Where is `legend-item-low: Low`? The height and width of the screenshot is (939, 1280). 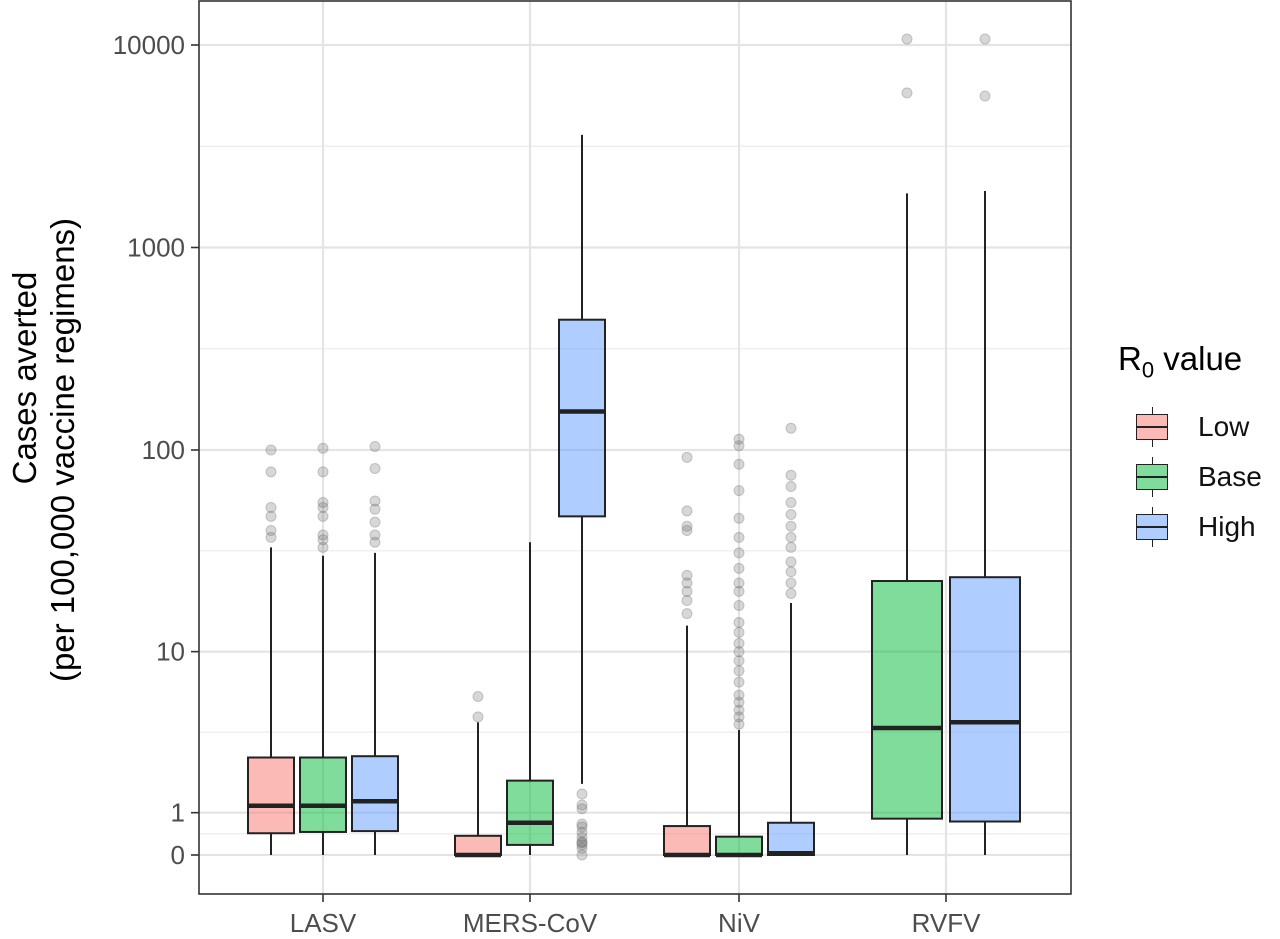 legend-item-low: Low is located at coordinates (1190, 427).